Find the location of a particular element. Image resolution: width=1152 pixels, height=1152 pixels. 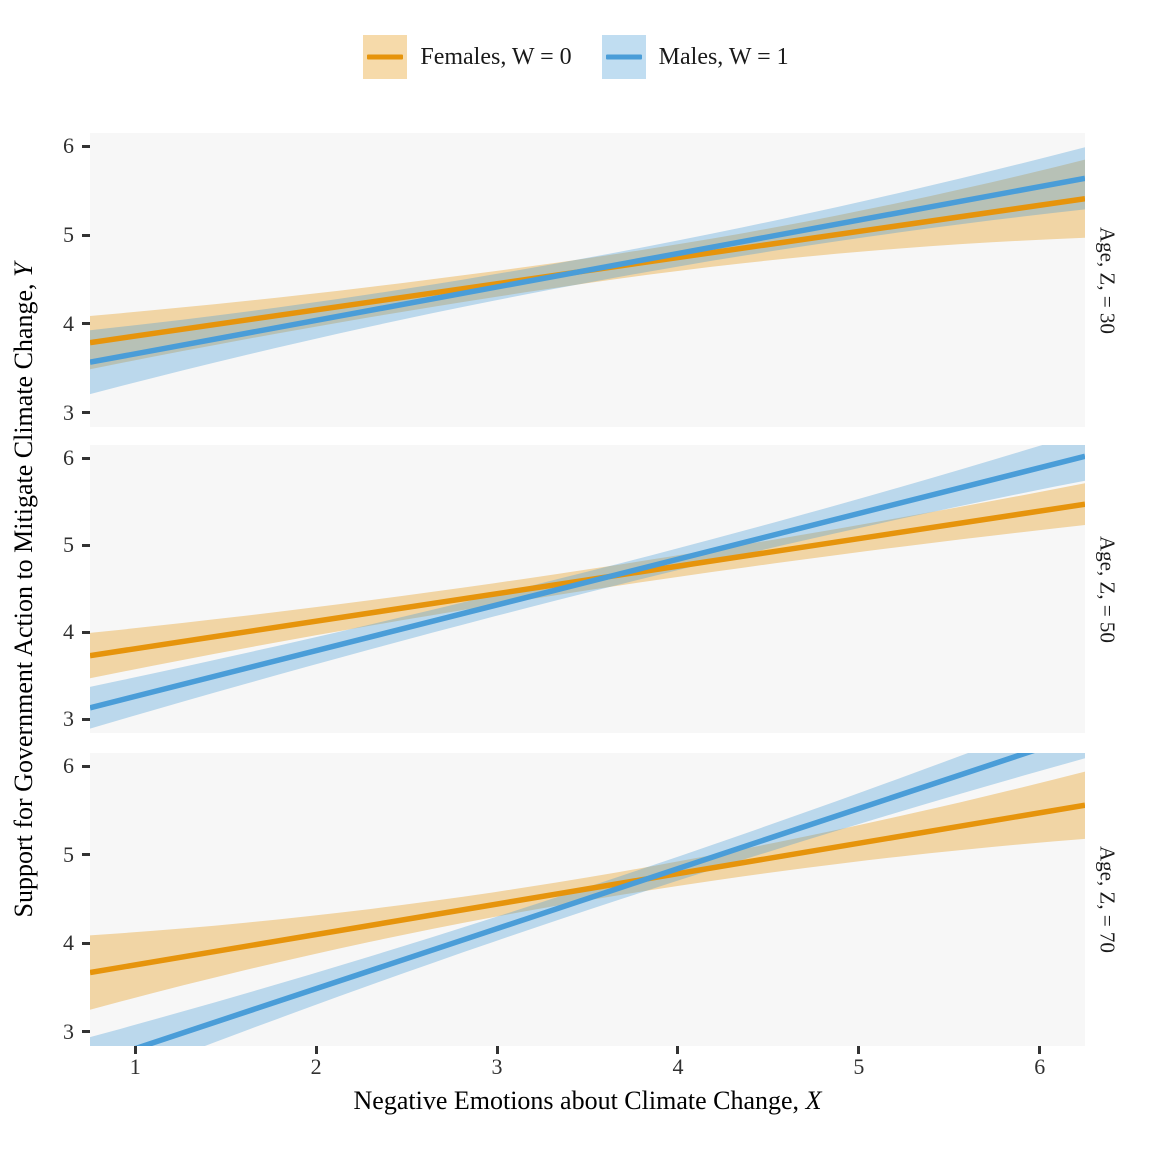

facet-strip-label: Age, Z, = 30 is located at coordinates (1107, 280).